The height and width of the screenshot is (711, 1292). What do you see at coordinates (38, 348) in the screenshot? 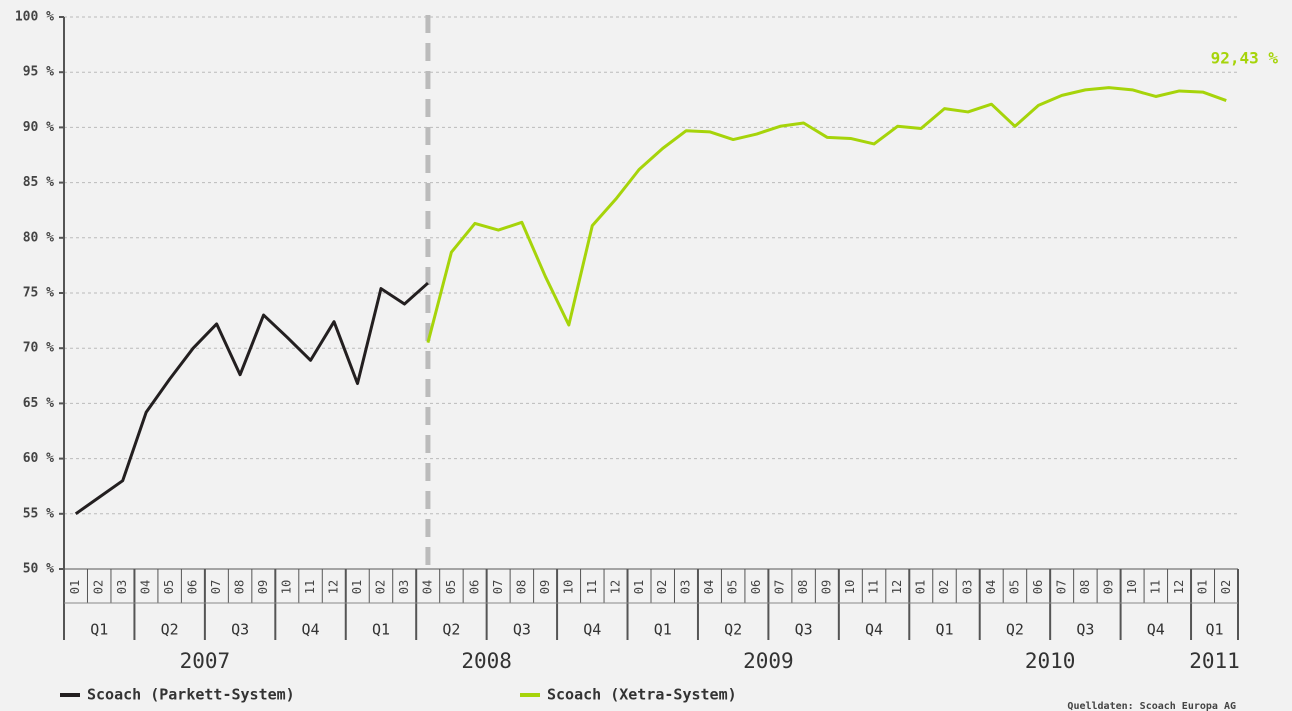
I see `y-tick-label: 70 %` at bounding box center [38, 348].